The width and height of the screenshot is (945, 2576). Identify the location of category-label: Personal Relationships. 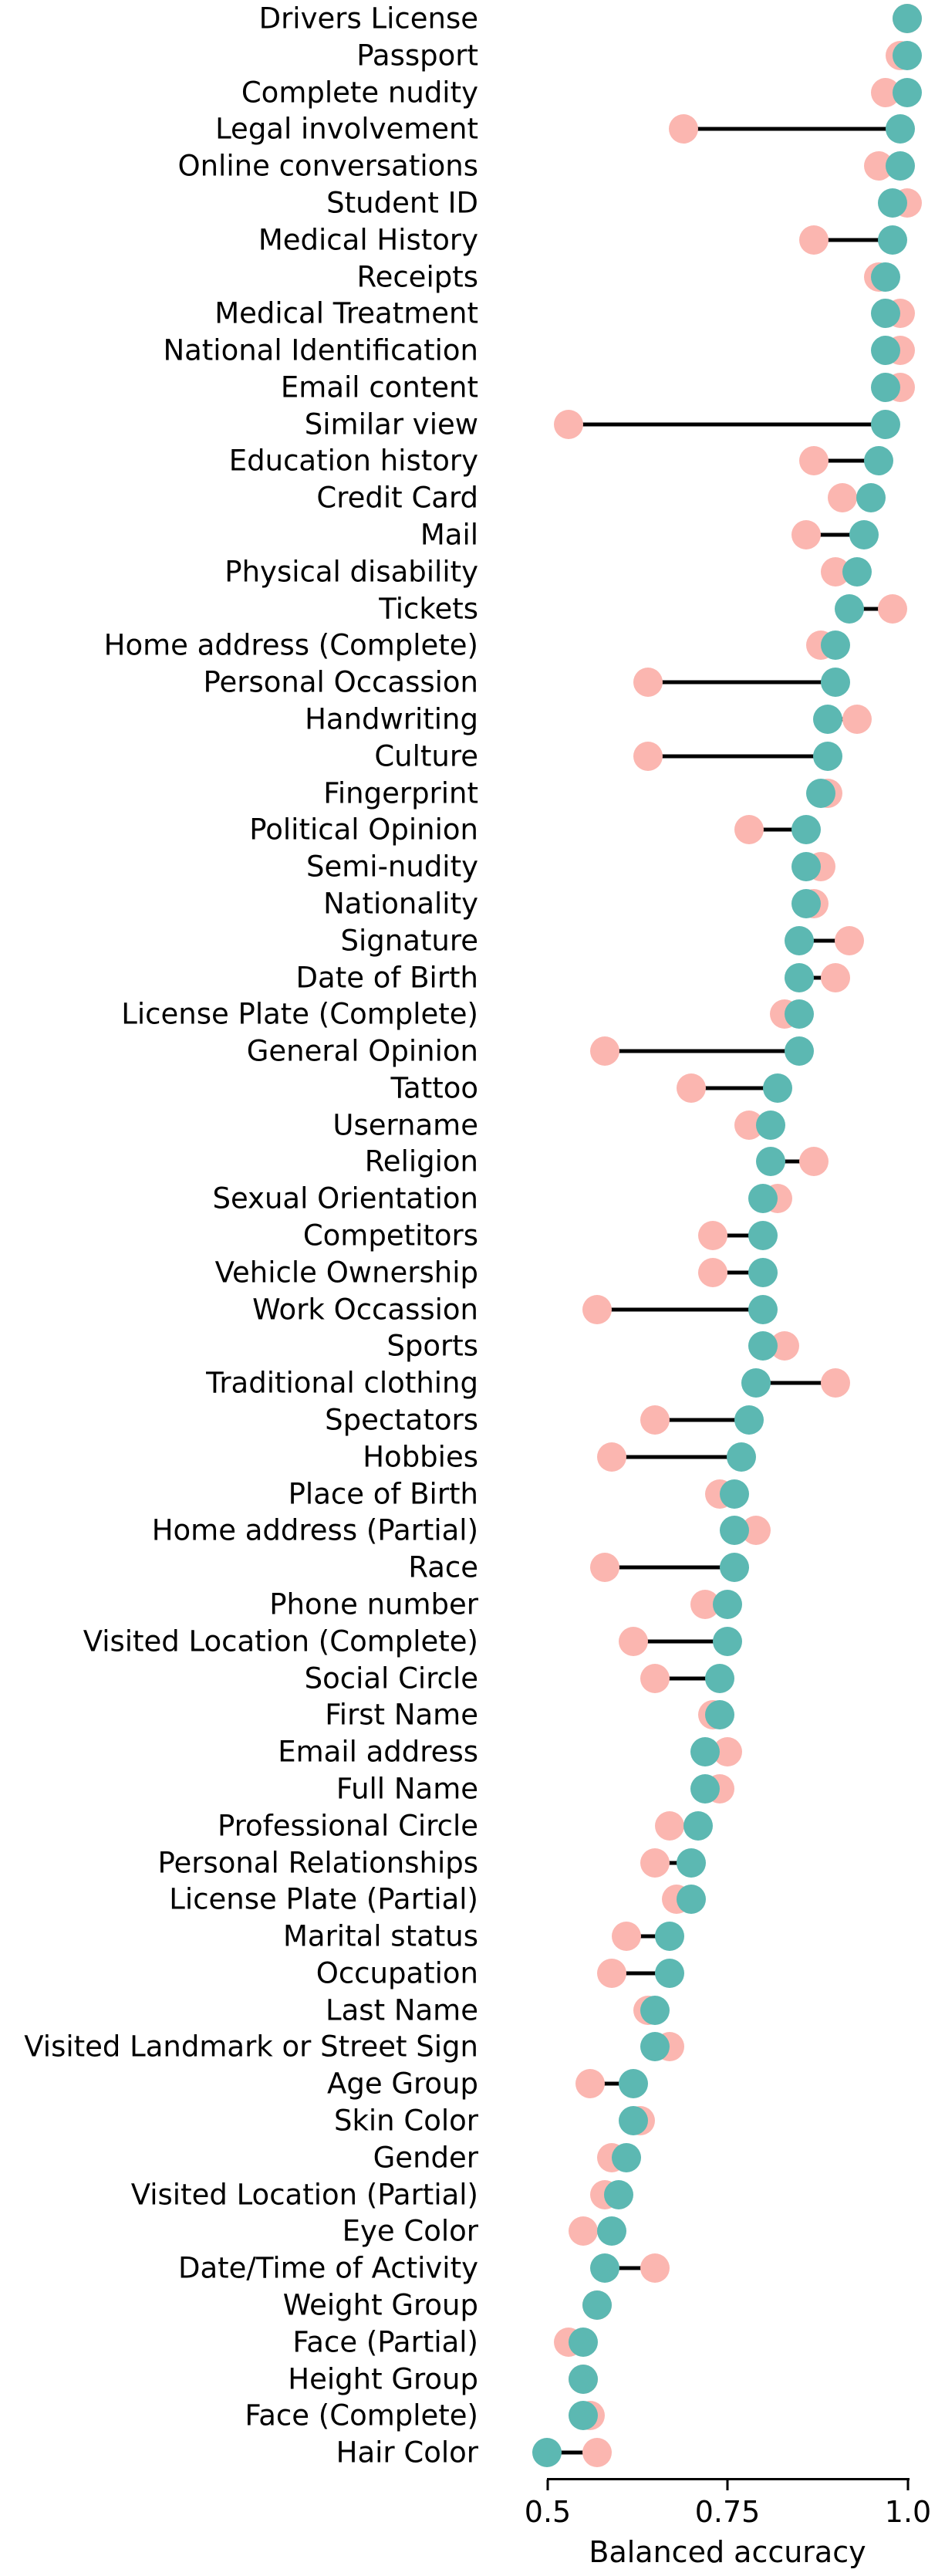
(317, 1862).